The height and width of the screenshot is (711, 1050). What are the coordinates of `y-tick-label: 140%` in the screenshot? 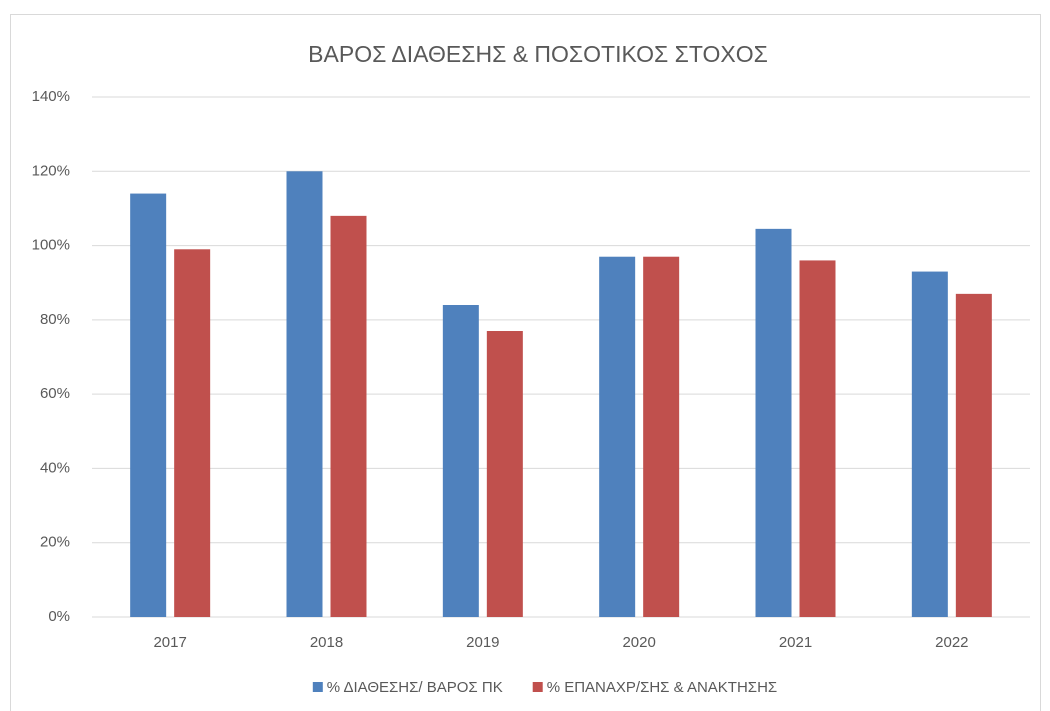 It's located at (51, 96).